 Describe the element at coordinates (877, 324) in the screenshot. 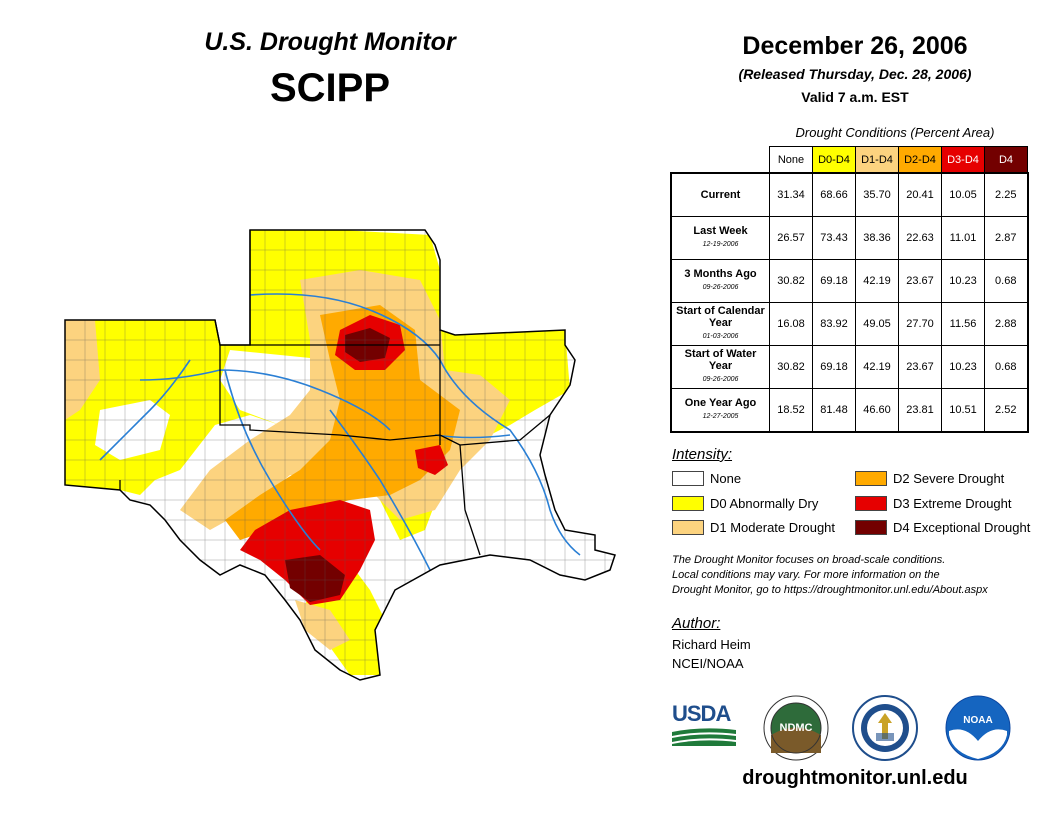

I see `table-cell: 49.05` at that location.